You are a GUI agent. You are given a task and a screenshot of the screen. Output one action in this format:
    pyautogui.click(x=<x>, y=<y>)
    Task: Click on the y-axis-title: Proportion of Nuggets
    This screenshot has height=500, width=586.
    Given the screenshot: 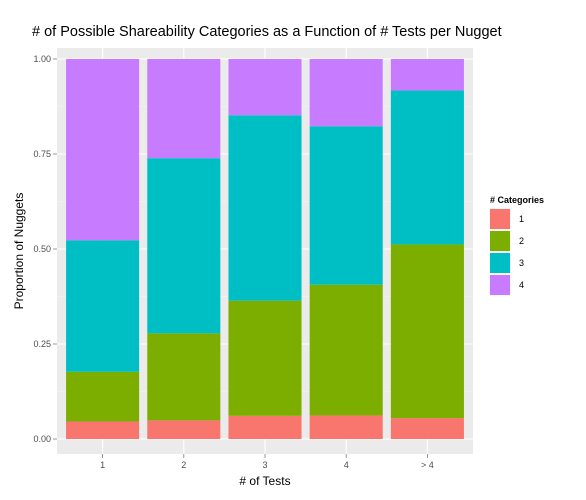 What is the action you would take?
    pyautogui.click(x=19, y=251)
    